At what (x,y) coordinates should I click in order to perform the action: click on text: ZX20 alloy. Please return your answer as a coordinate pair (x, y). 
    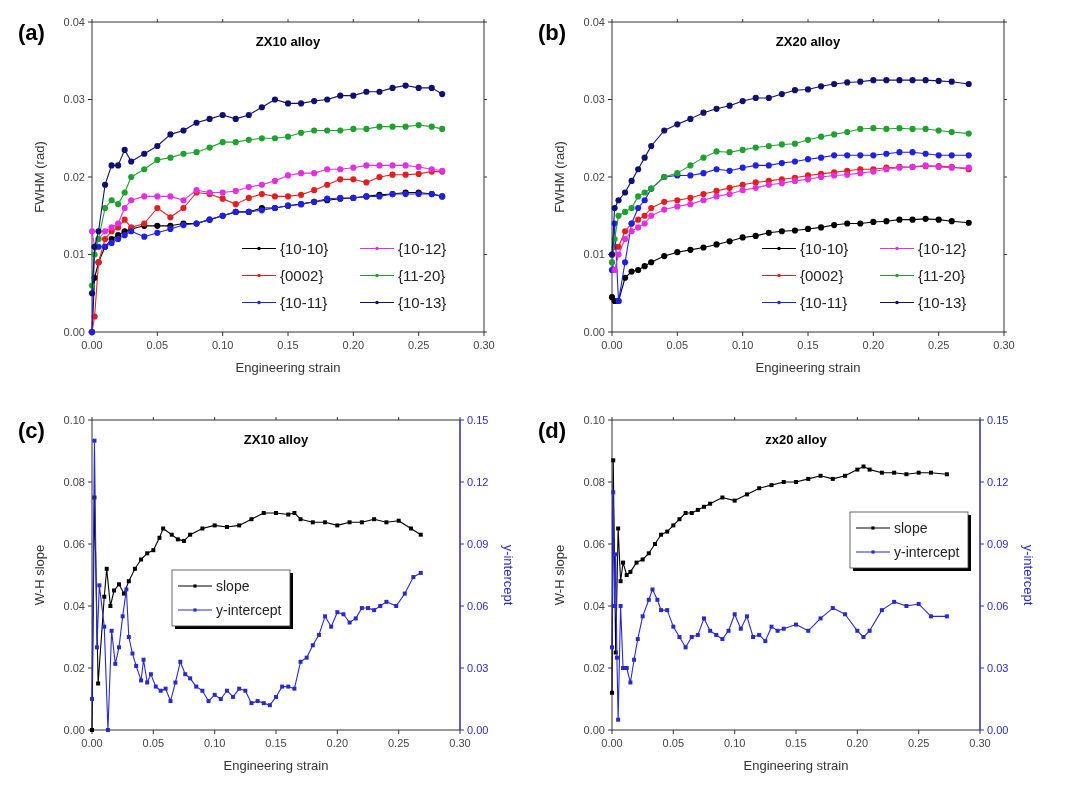
    Looking at the image, I should click on (808, 41).